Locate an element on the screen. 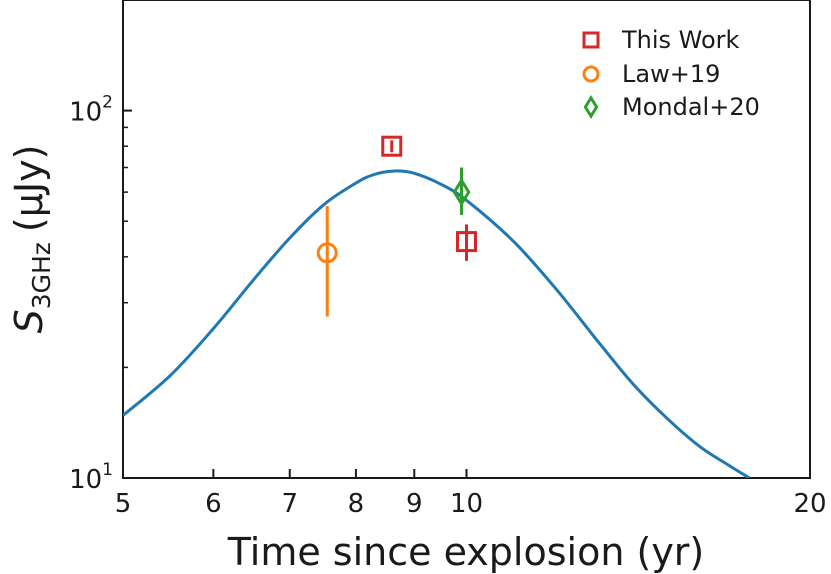  legend: This Work Law+19 Mondal+20 is located at coordinates (671, 73).